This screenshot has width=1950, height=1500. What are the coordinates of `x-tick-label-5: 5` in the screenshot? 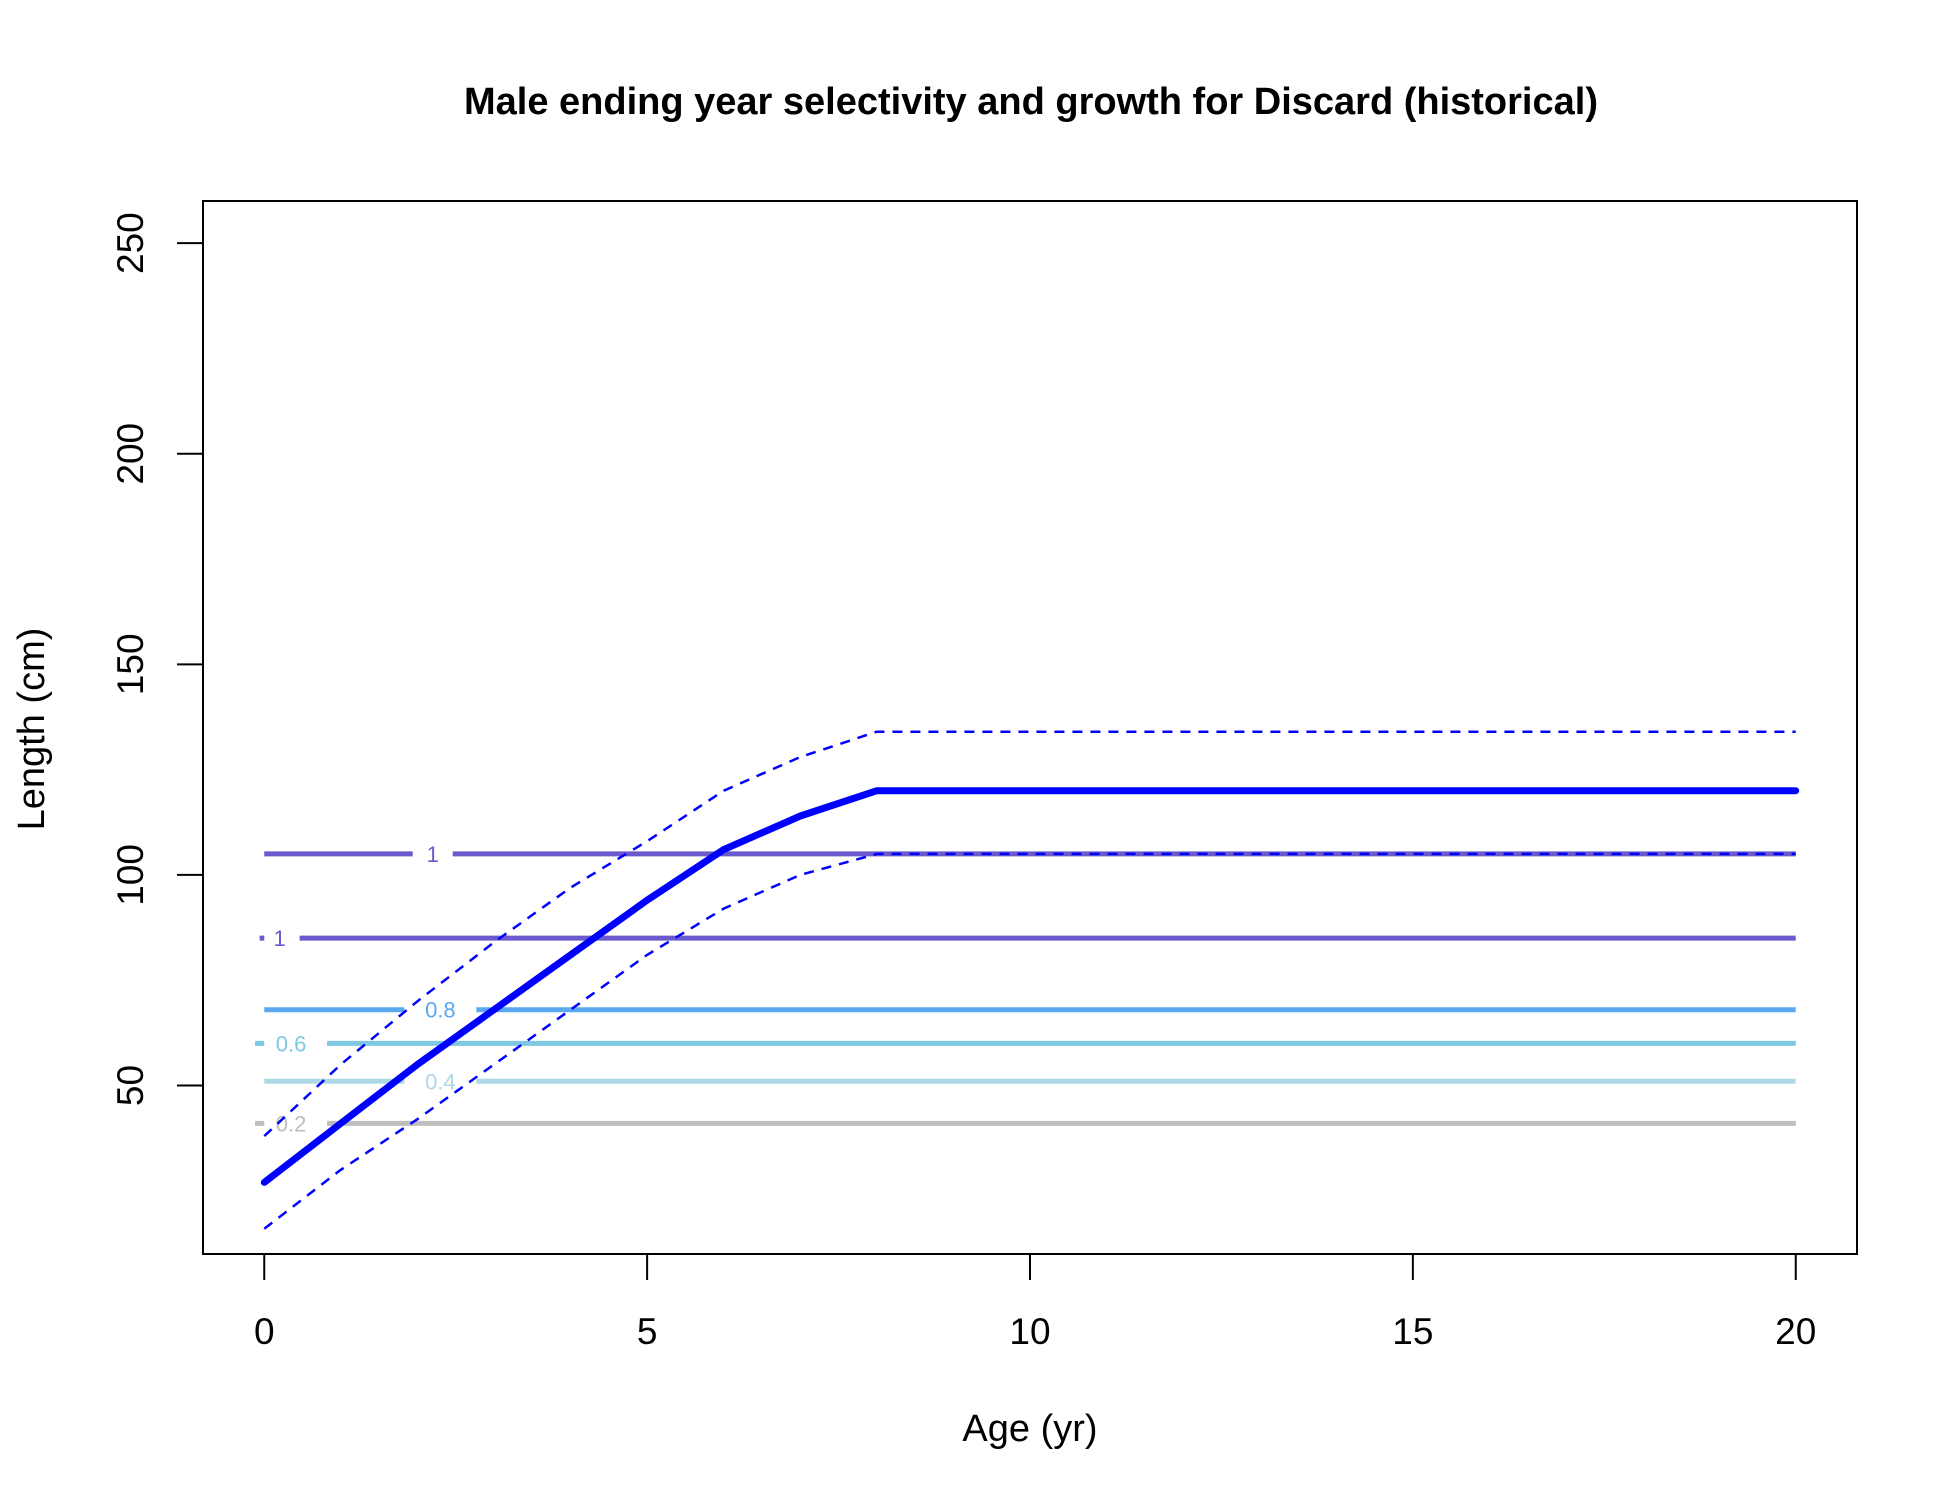 It's located at (647, 1331).